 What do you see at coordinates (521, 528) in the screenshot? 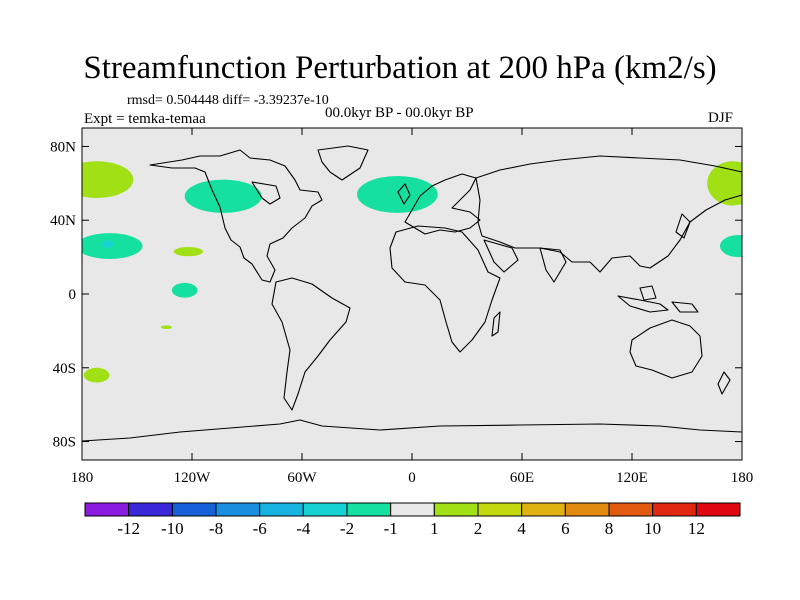
I see `colorbar-label: 4` at bounding box center [521, 528].